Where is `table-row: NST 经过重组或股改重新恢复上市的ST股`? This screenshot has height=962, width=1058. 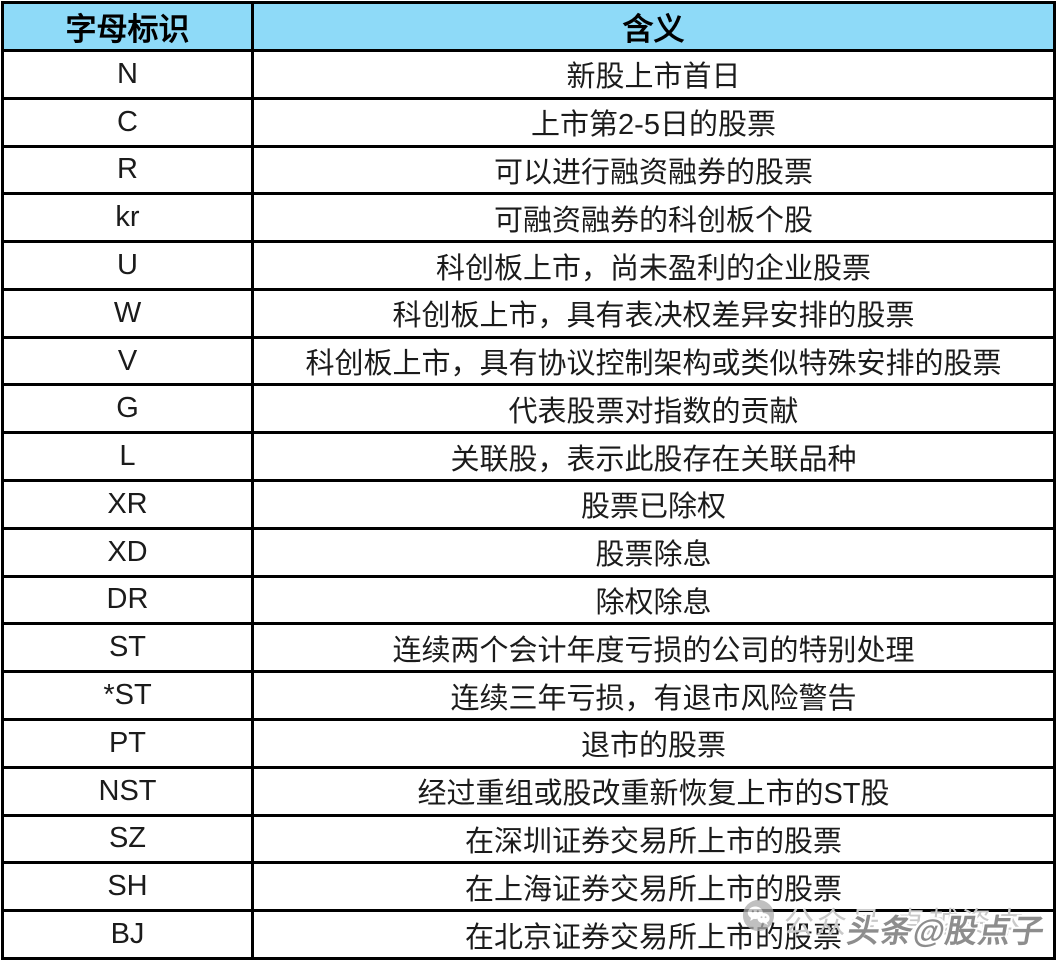
table-row: NST 经过重组或股改重新恢复上市的ST股 is located at coordinates (528, 791).